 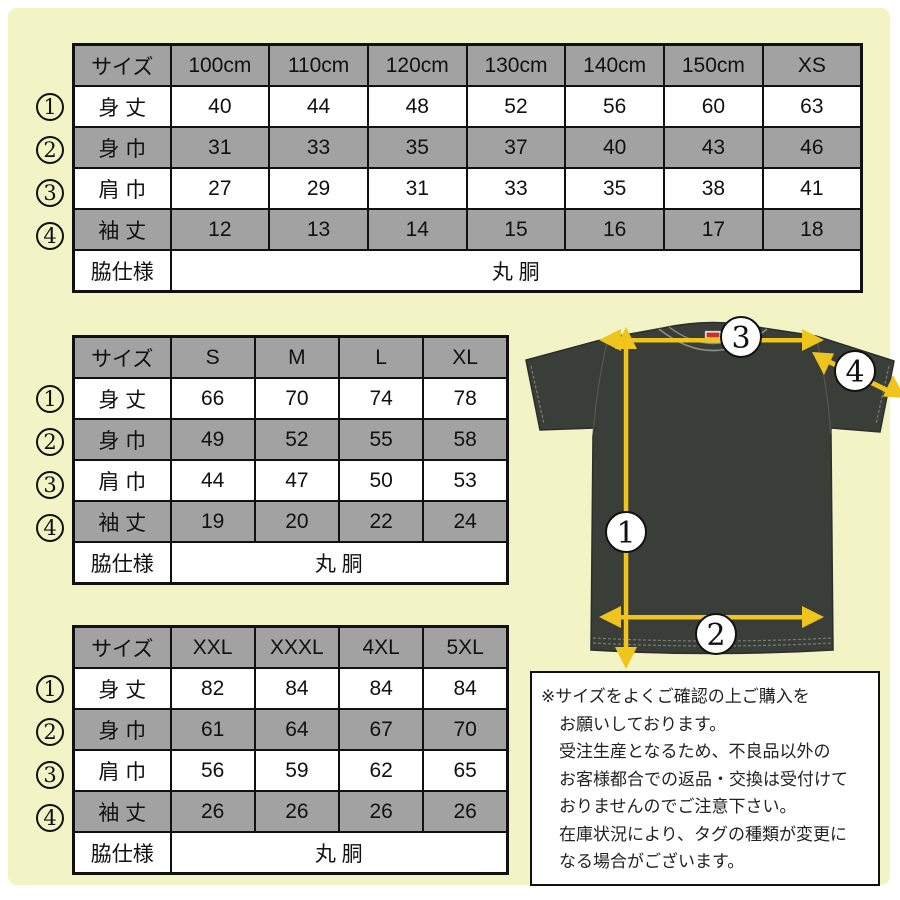 What do you see at coordinates (465, 357) in the screenshot?
I see `size-column-header: XL` at bounding box center [465, 357].